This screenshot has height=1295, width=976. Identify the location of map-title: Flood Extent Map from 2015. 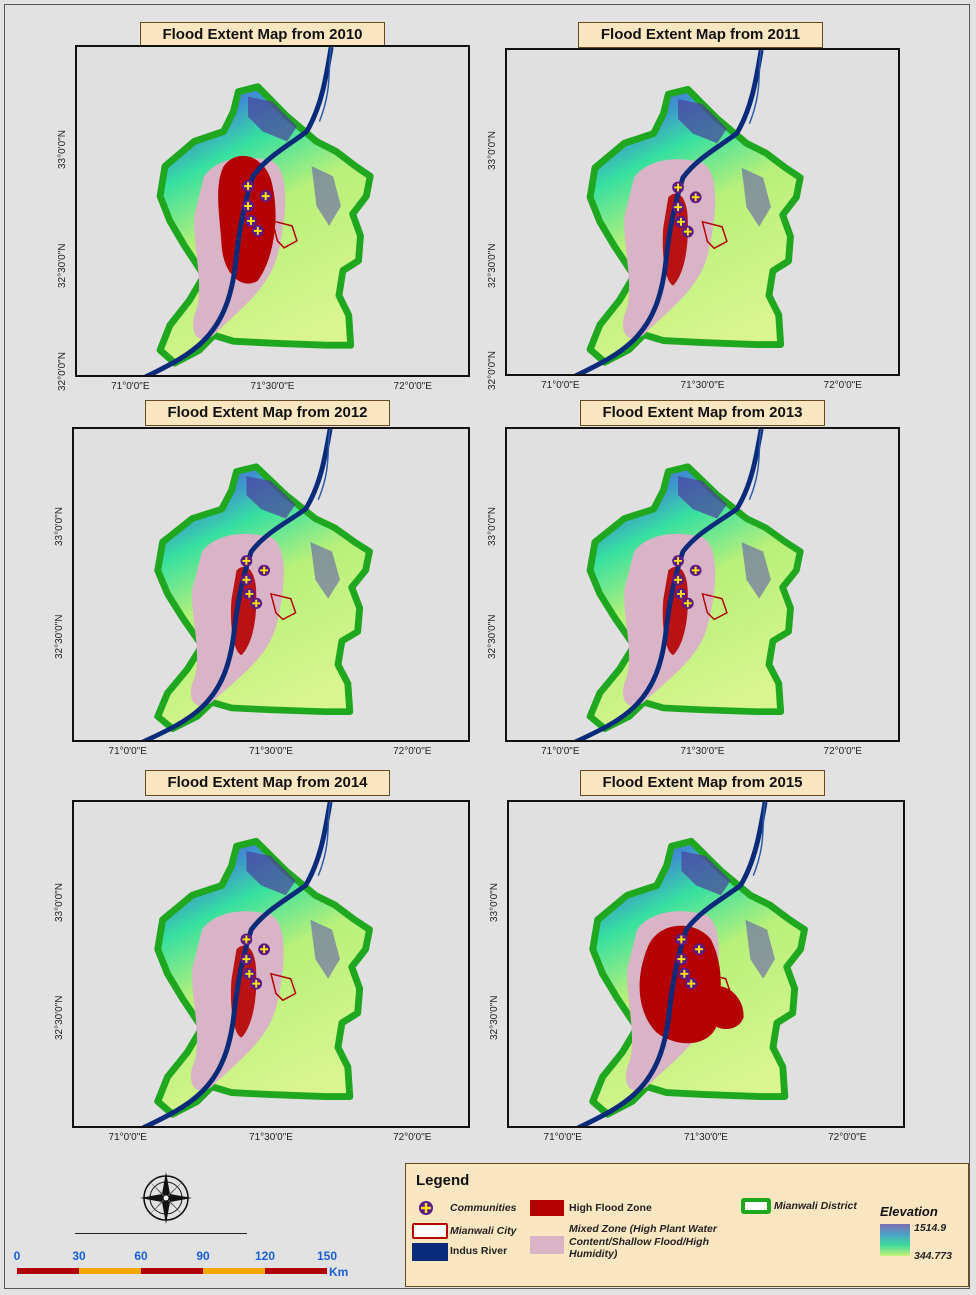
(702, 783).